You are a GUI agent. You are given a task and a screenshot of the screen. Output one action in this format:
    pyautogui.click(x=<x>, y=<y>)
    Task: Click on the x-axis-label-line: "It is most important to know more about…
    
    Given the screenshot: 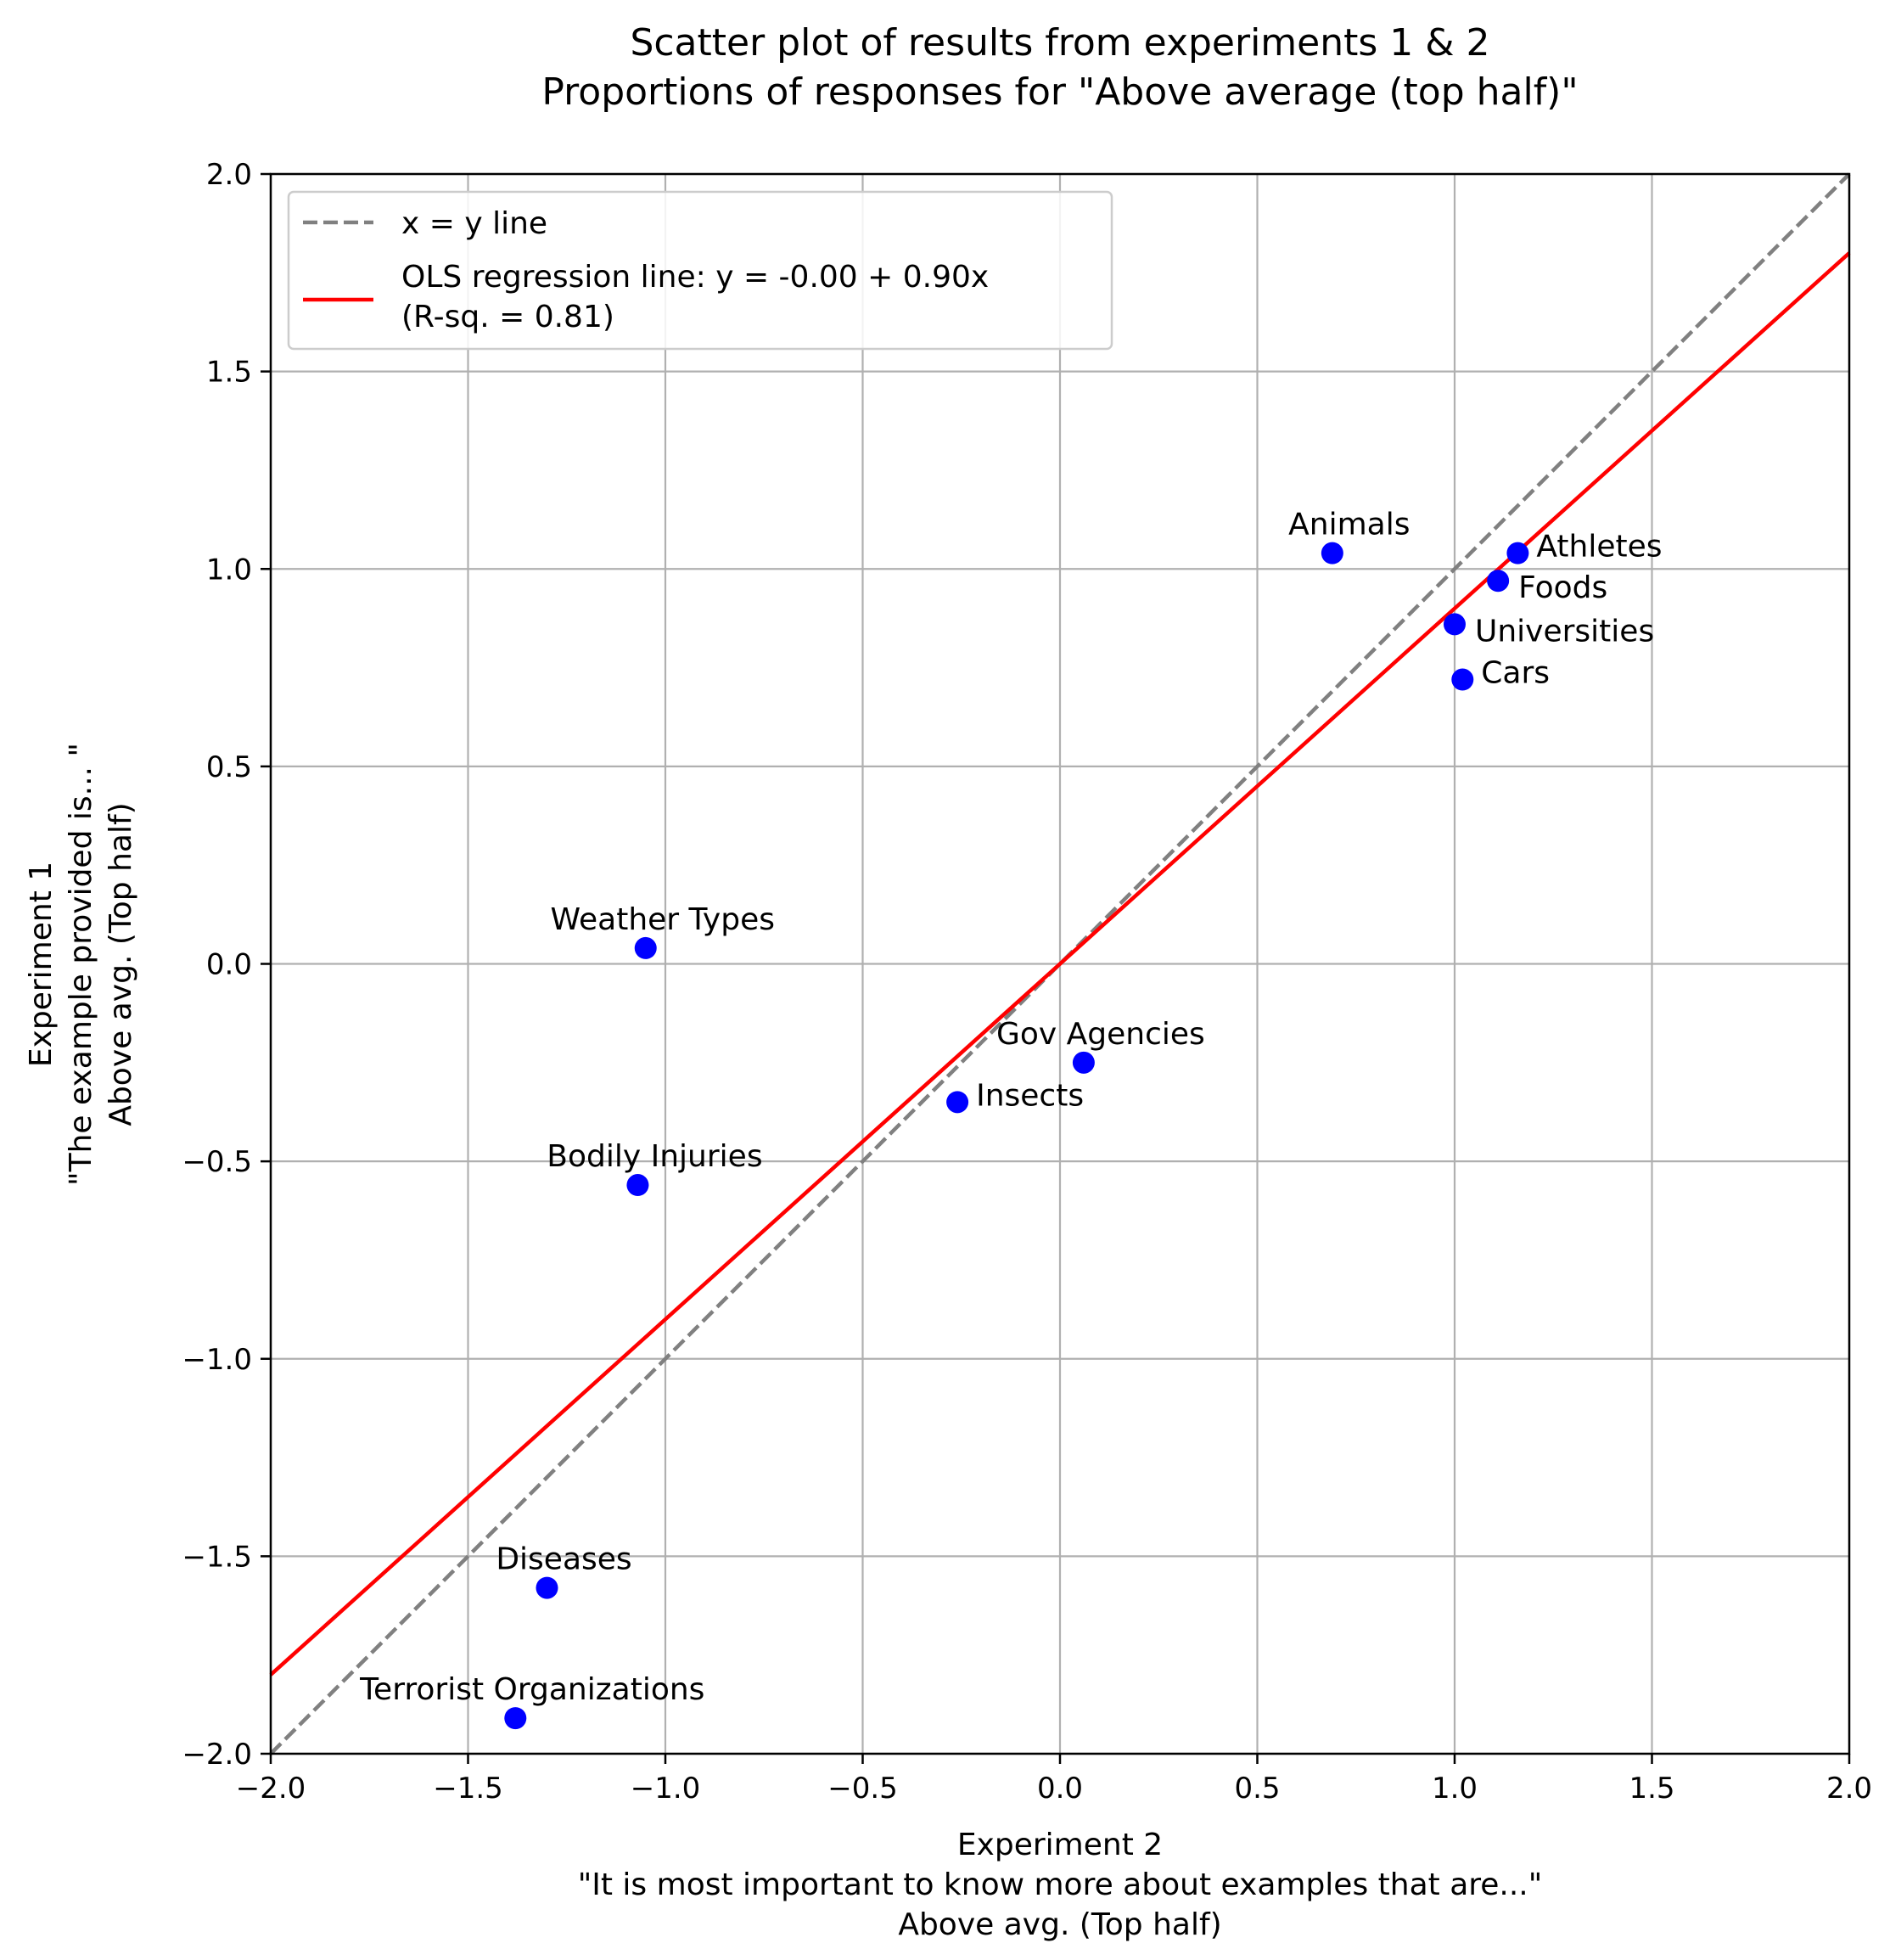 What is the action you would take?
    pyautogui.click(x=1061, y=1884)
    